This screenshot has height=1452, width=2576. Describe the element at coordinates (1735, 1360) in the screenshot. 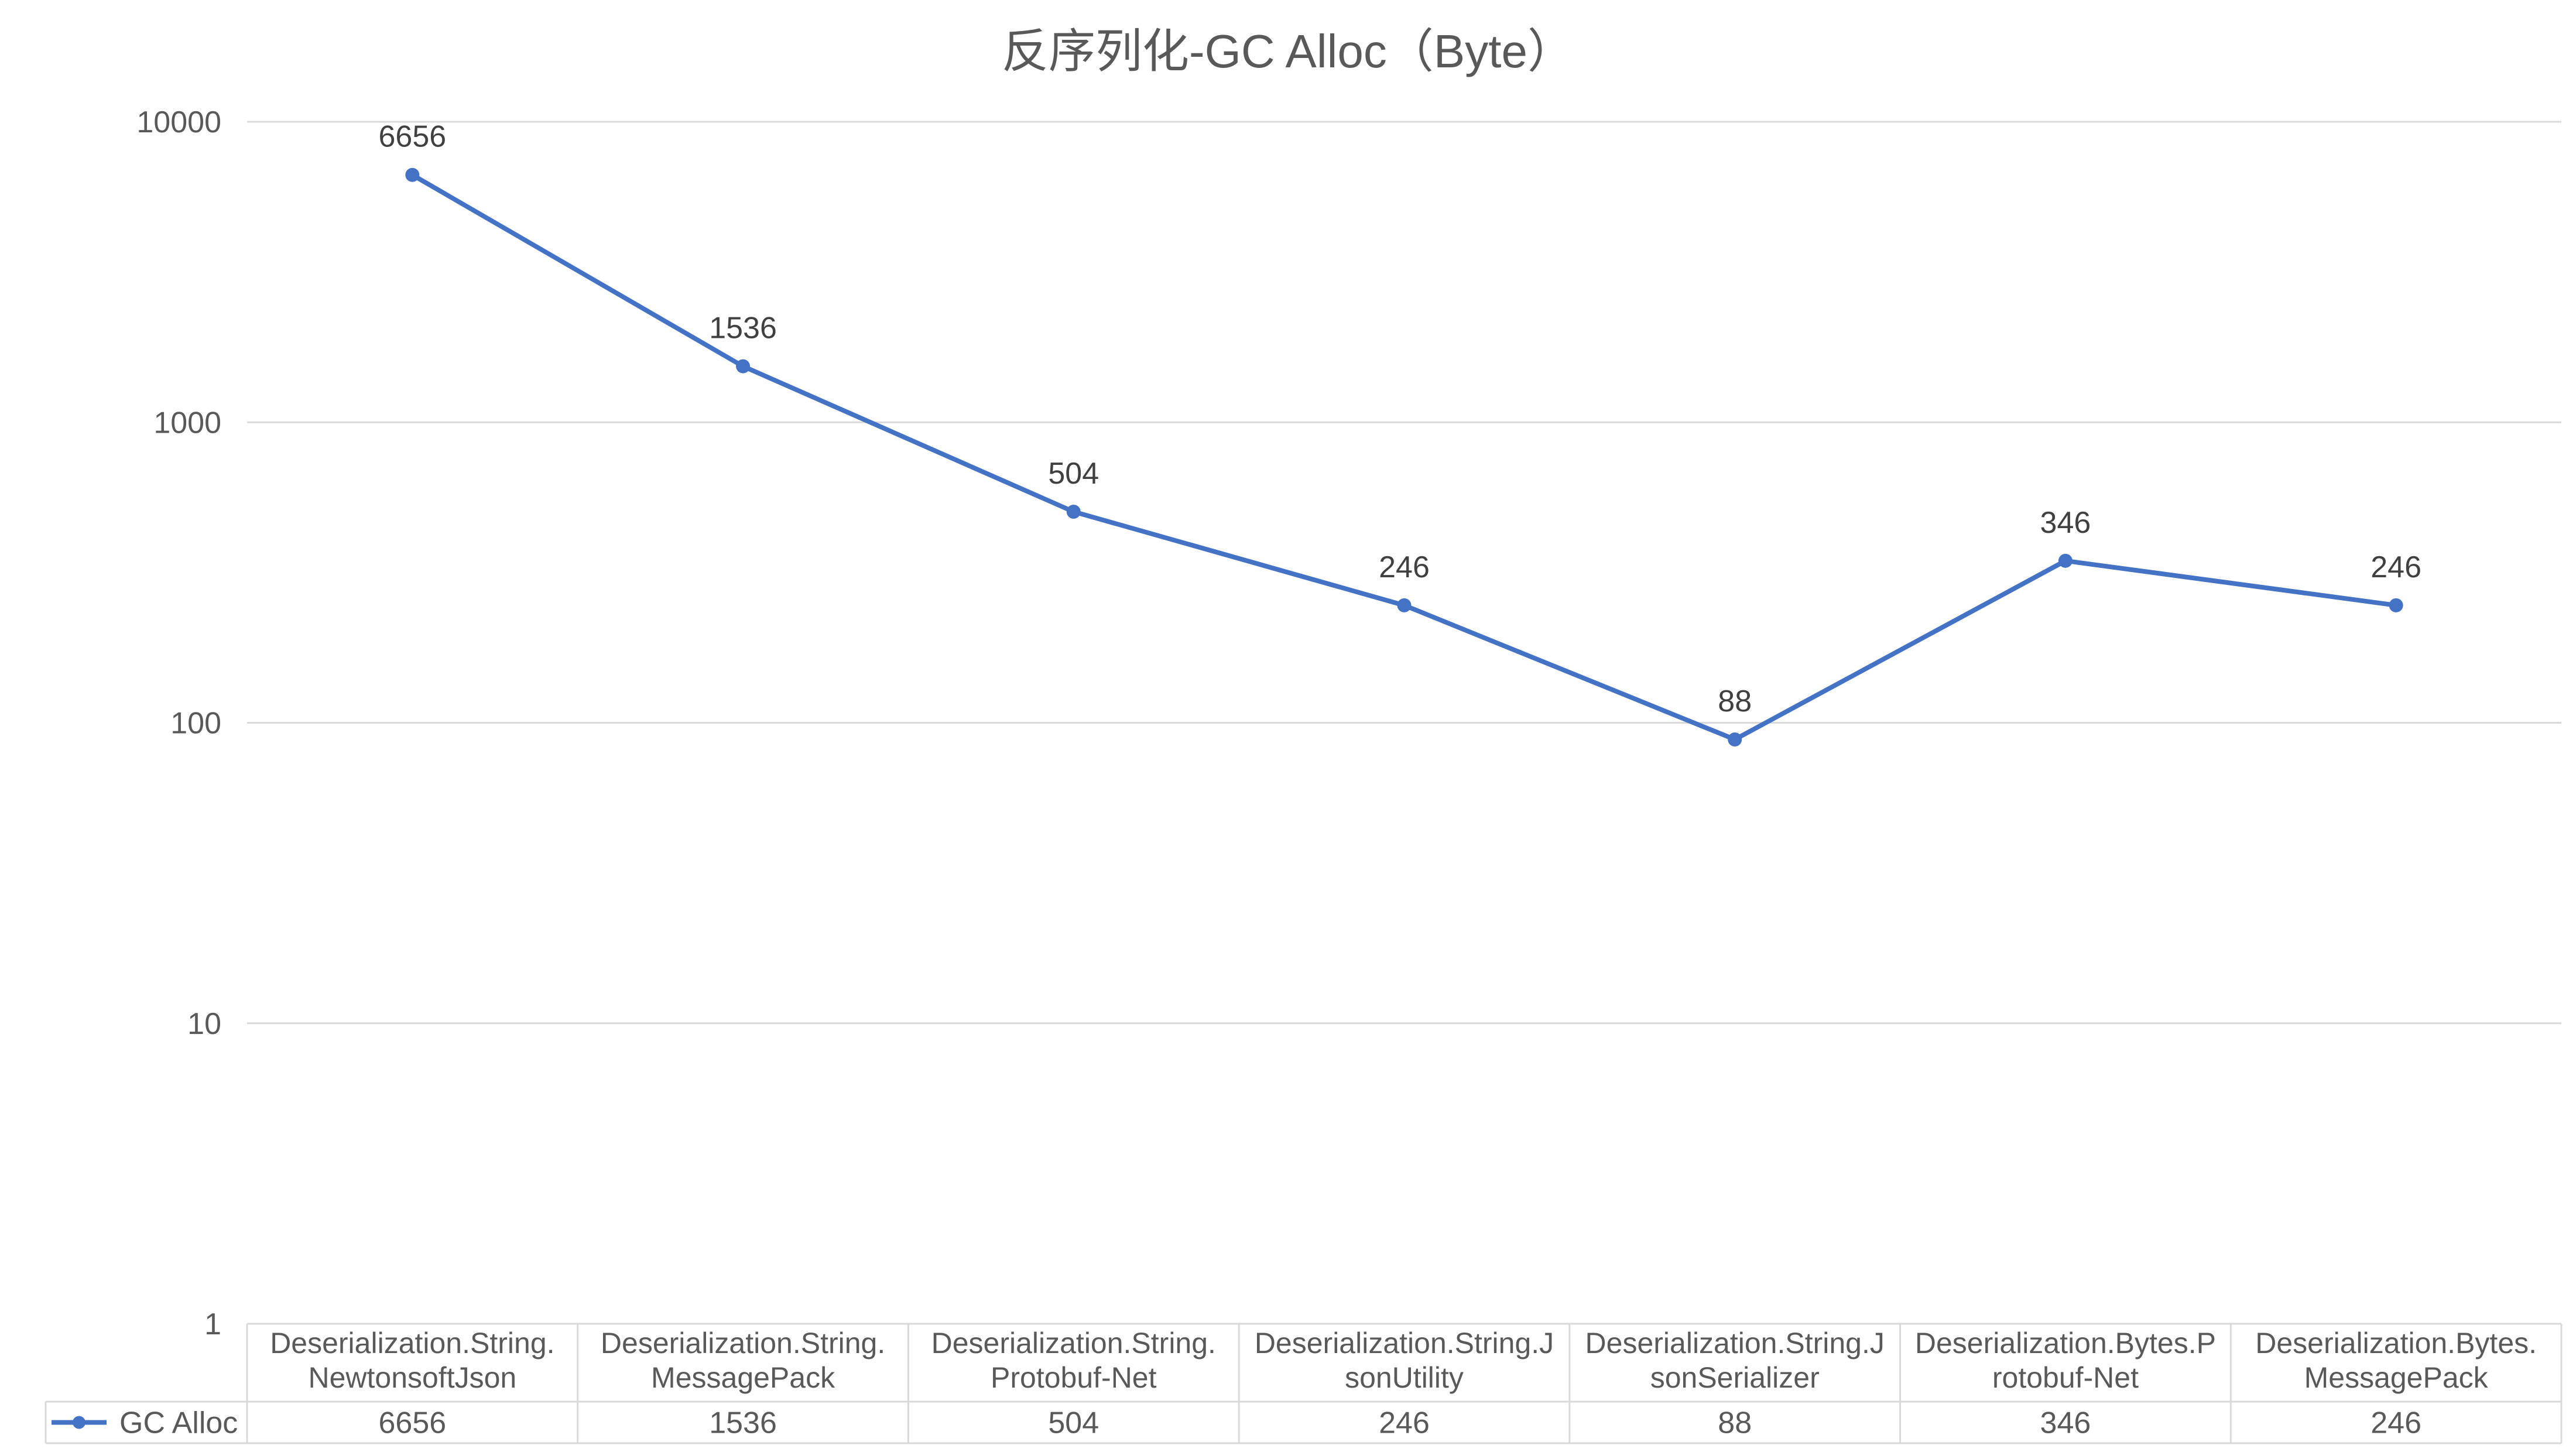

I see `category-label: Deserialization.String.J sonSerializer` at that location.